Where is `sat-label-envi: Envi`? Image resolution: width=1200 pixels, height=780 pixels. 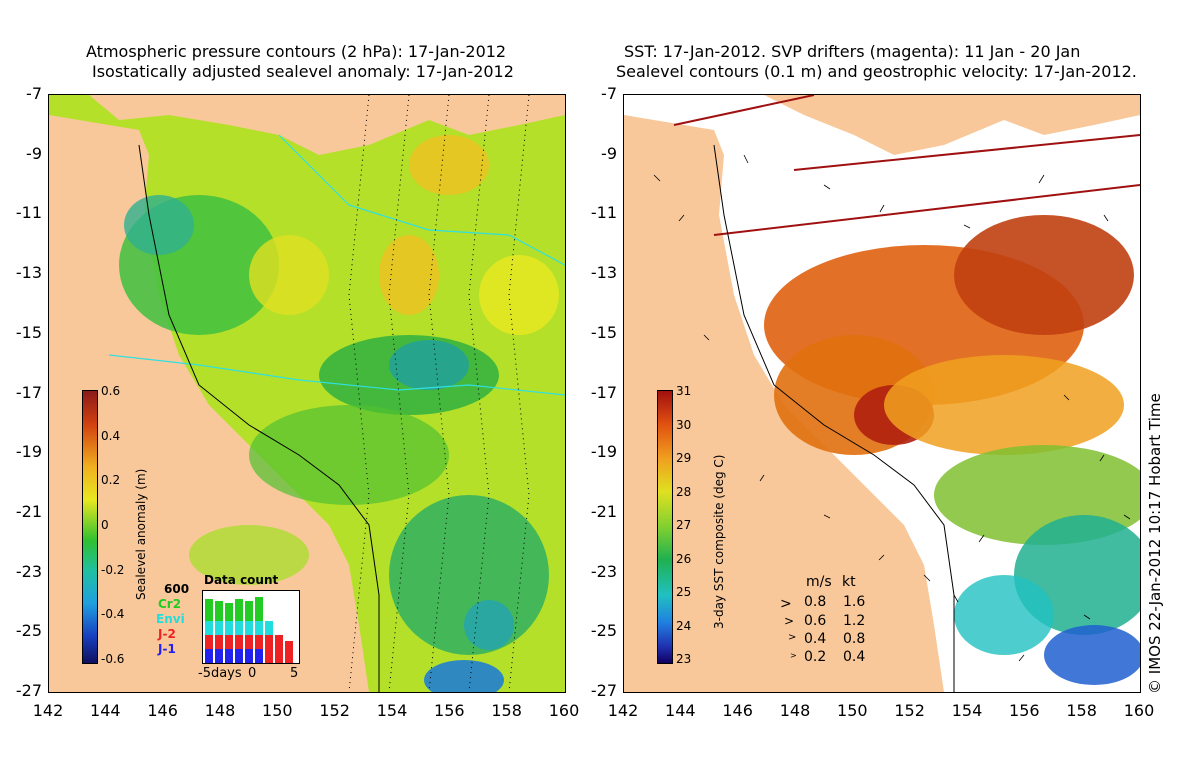
sat-label-envi: Envi is located at coordinates (170, 619).